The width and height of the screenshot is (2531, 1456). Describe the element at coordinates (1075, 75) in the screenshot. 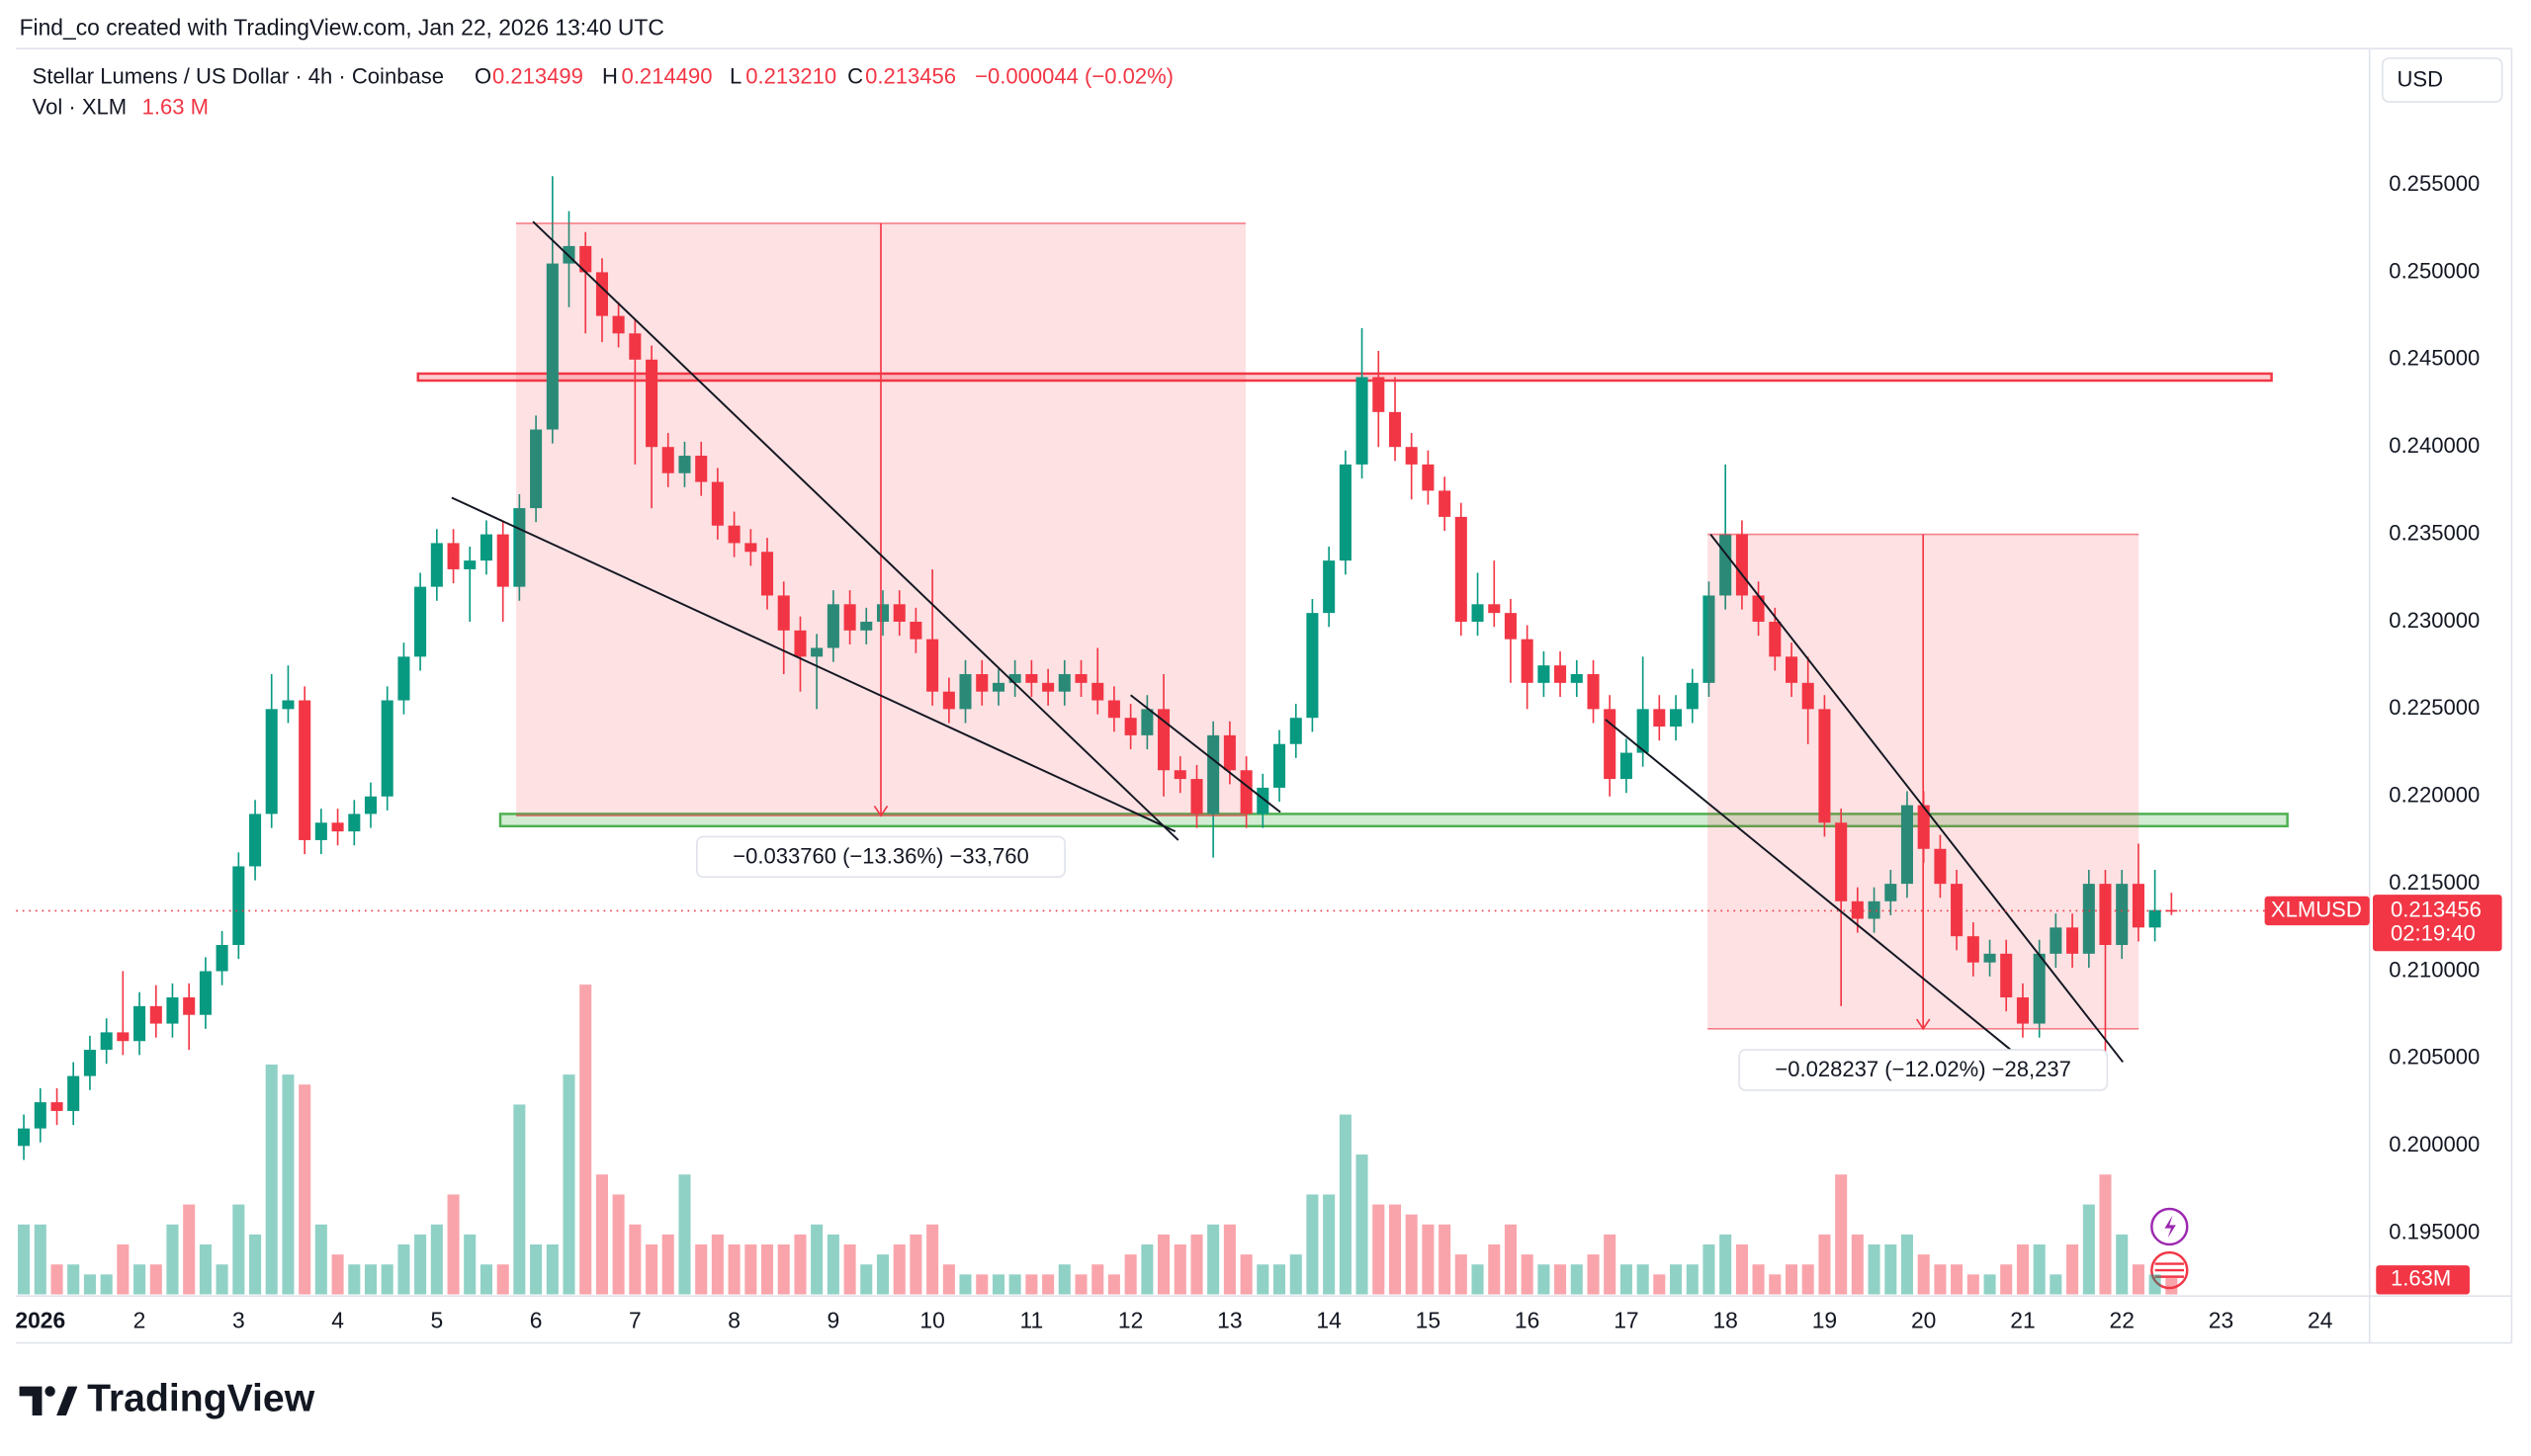

I see `legend-change: −0.000044 (−0.02%)` at that location.